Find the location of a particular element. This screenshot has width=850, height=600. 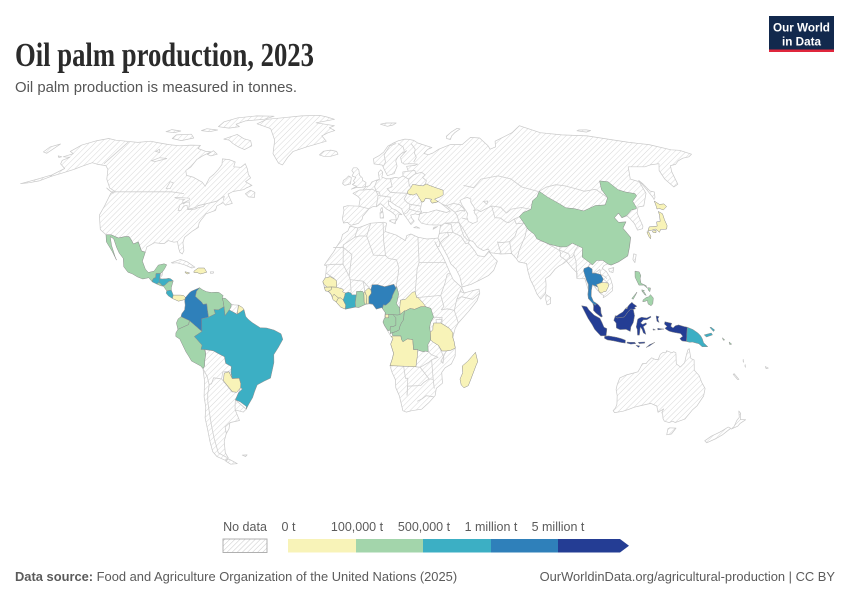

svg-text: Oil palm production, 2023 is located at coordinates (164, 55).